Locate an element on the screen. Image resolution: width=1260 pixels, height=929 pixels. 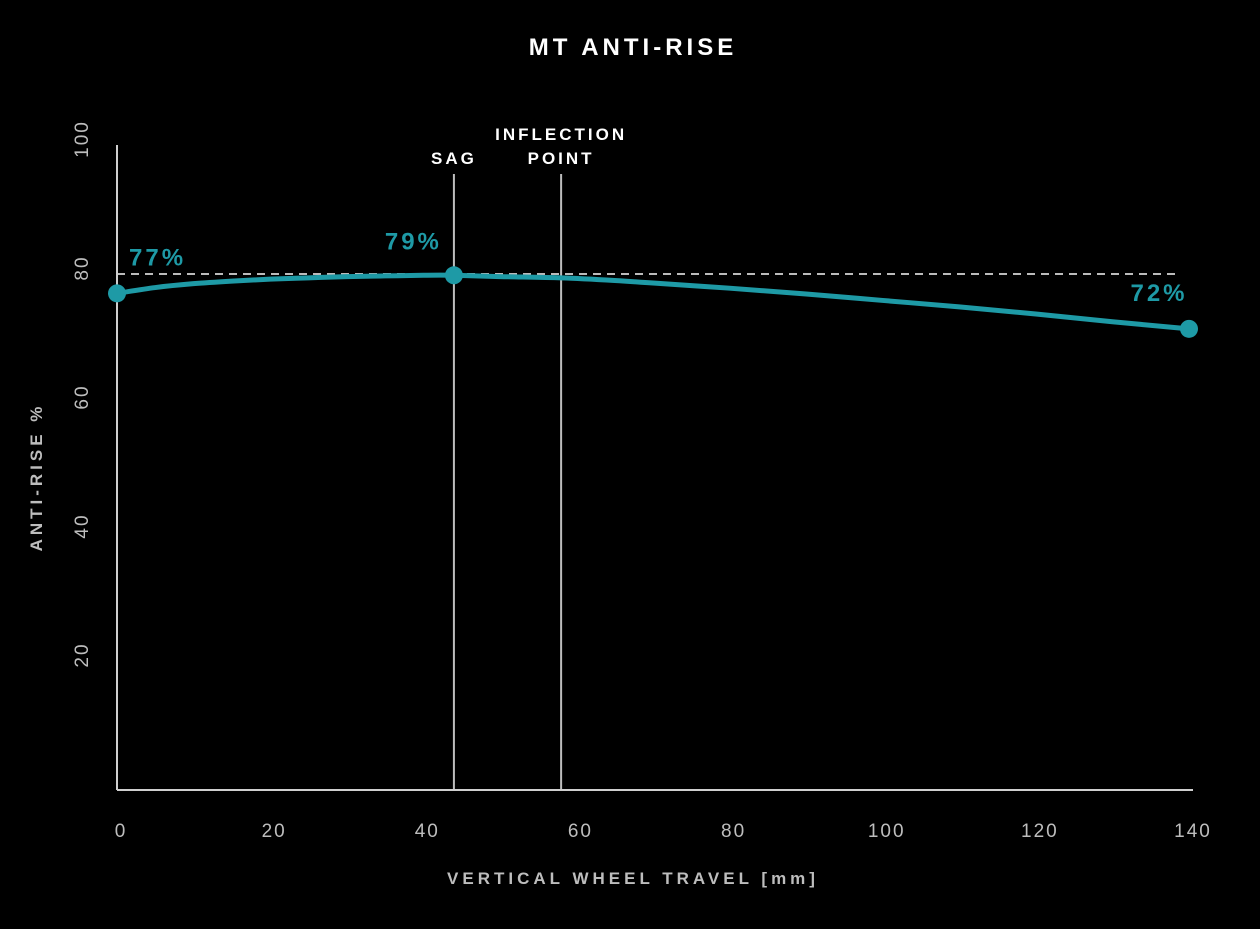
anti-rise-series-line is located at coordinates (653, 302).